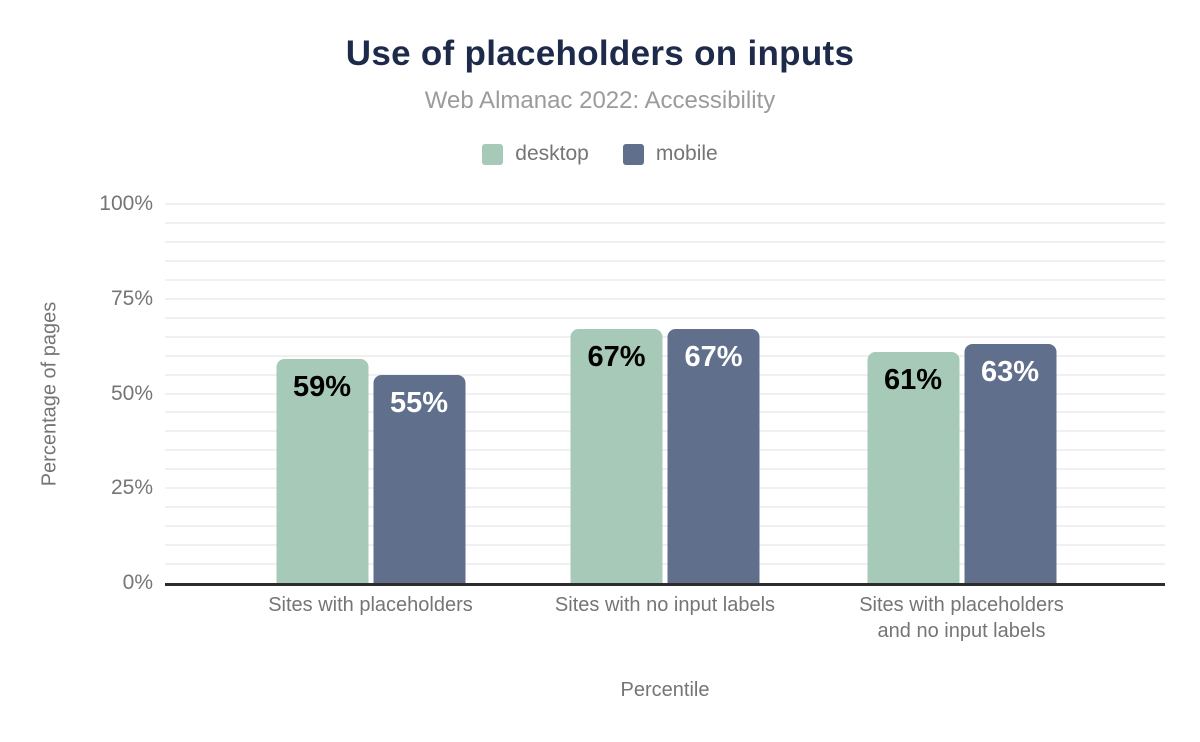 This screenshot has width=1200, height=742. I want to click on bar-desktop-1: 59%, so click(322, 471).